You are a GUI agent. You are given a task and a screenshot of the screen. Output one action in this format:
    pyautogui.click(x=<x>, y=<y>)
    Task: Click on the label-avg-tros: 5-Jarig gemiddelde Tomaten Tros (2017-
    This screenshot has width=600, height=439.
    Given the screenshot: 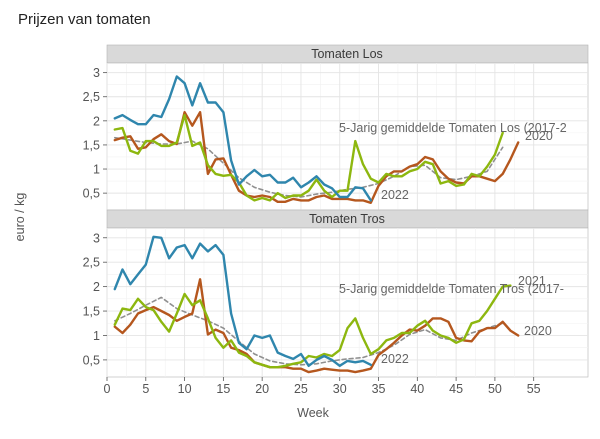 What is the action you would take?
    pyautogui.click(x=451, y=289)
    